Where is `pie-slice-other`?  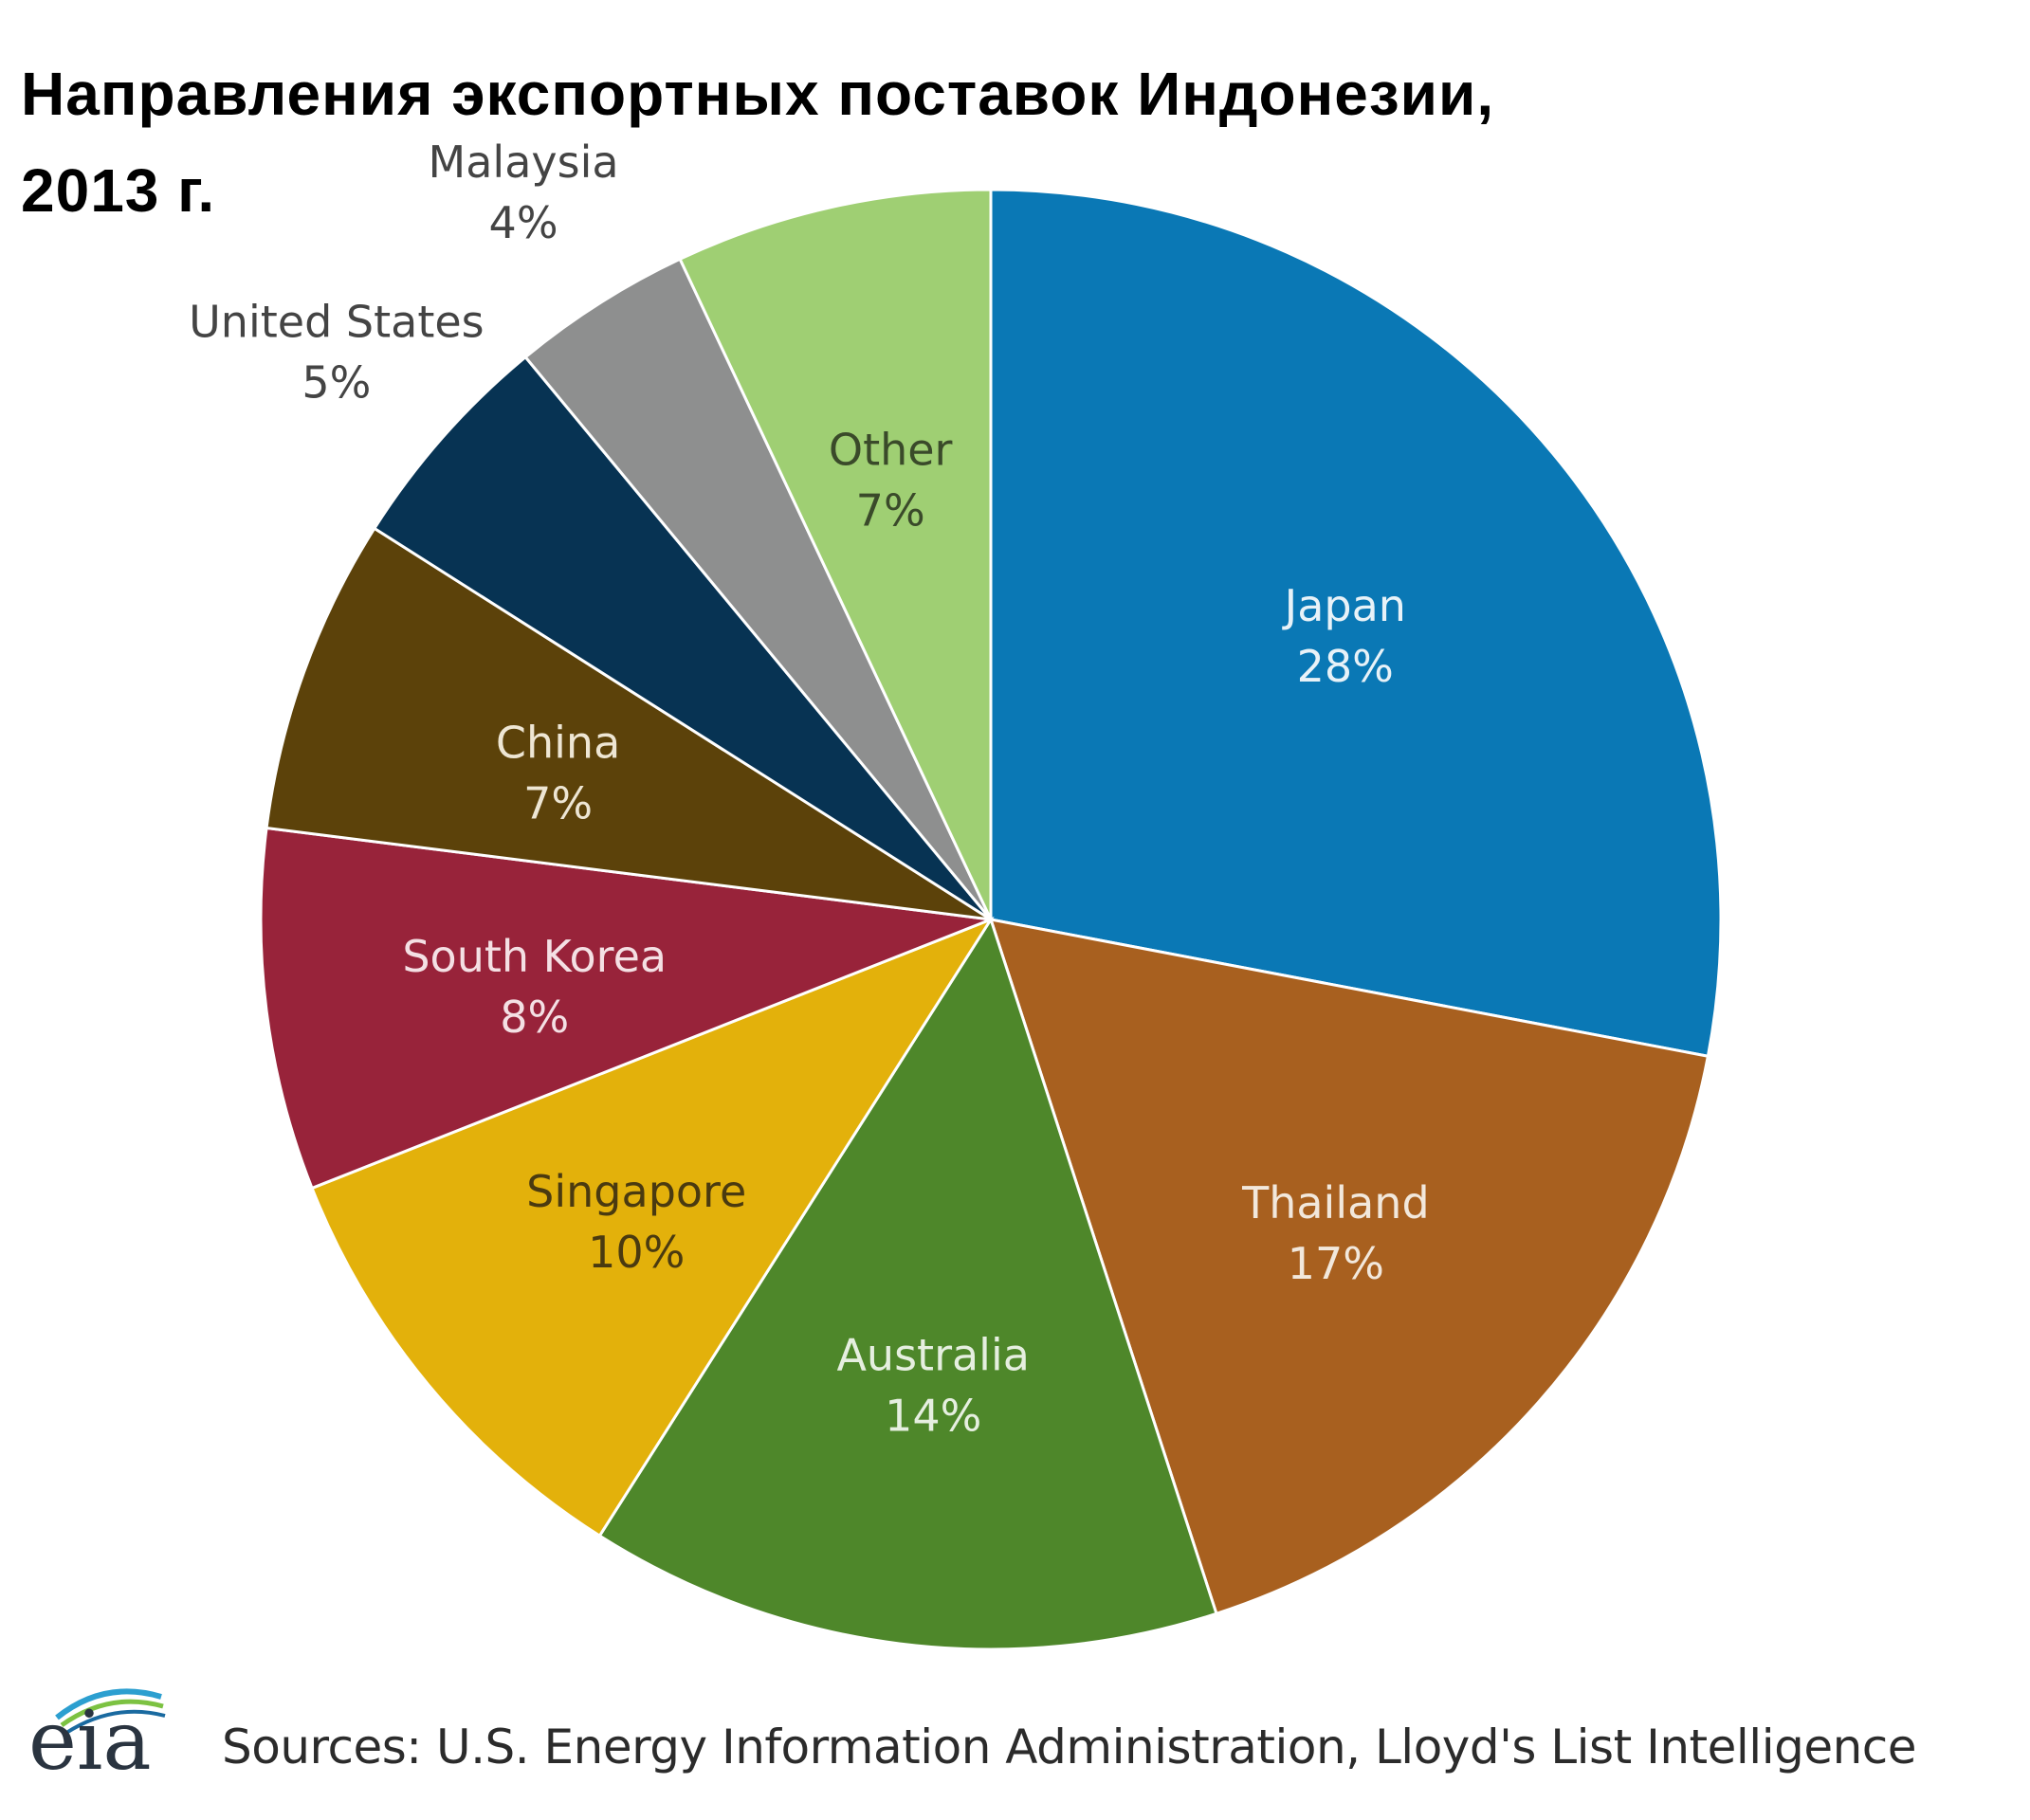 pie-slice-other is located at coordinates (835, 554).